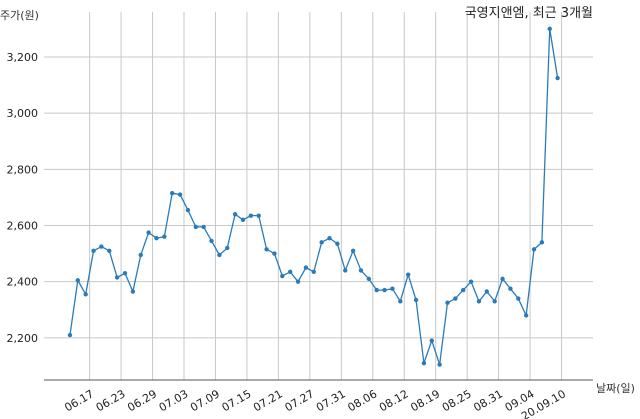 Image resolution: width=640 pixels, height=419 pixels. What do you see at coordinates (174, 400) in the screenshot?
I see `x-tick-label: 07.03` at bounding box center [174, 400].